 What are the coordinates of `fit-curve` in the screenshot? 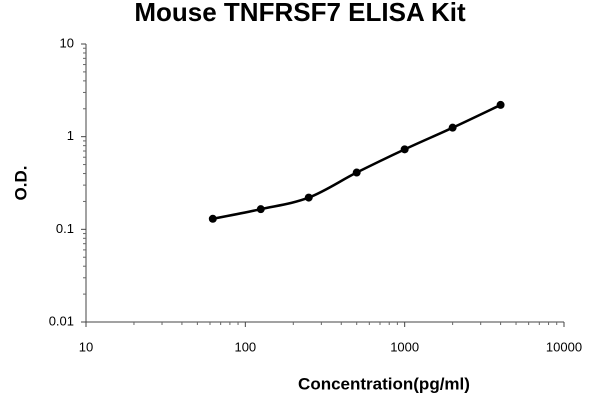 It's located at (357, 162).